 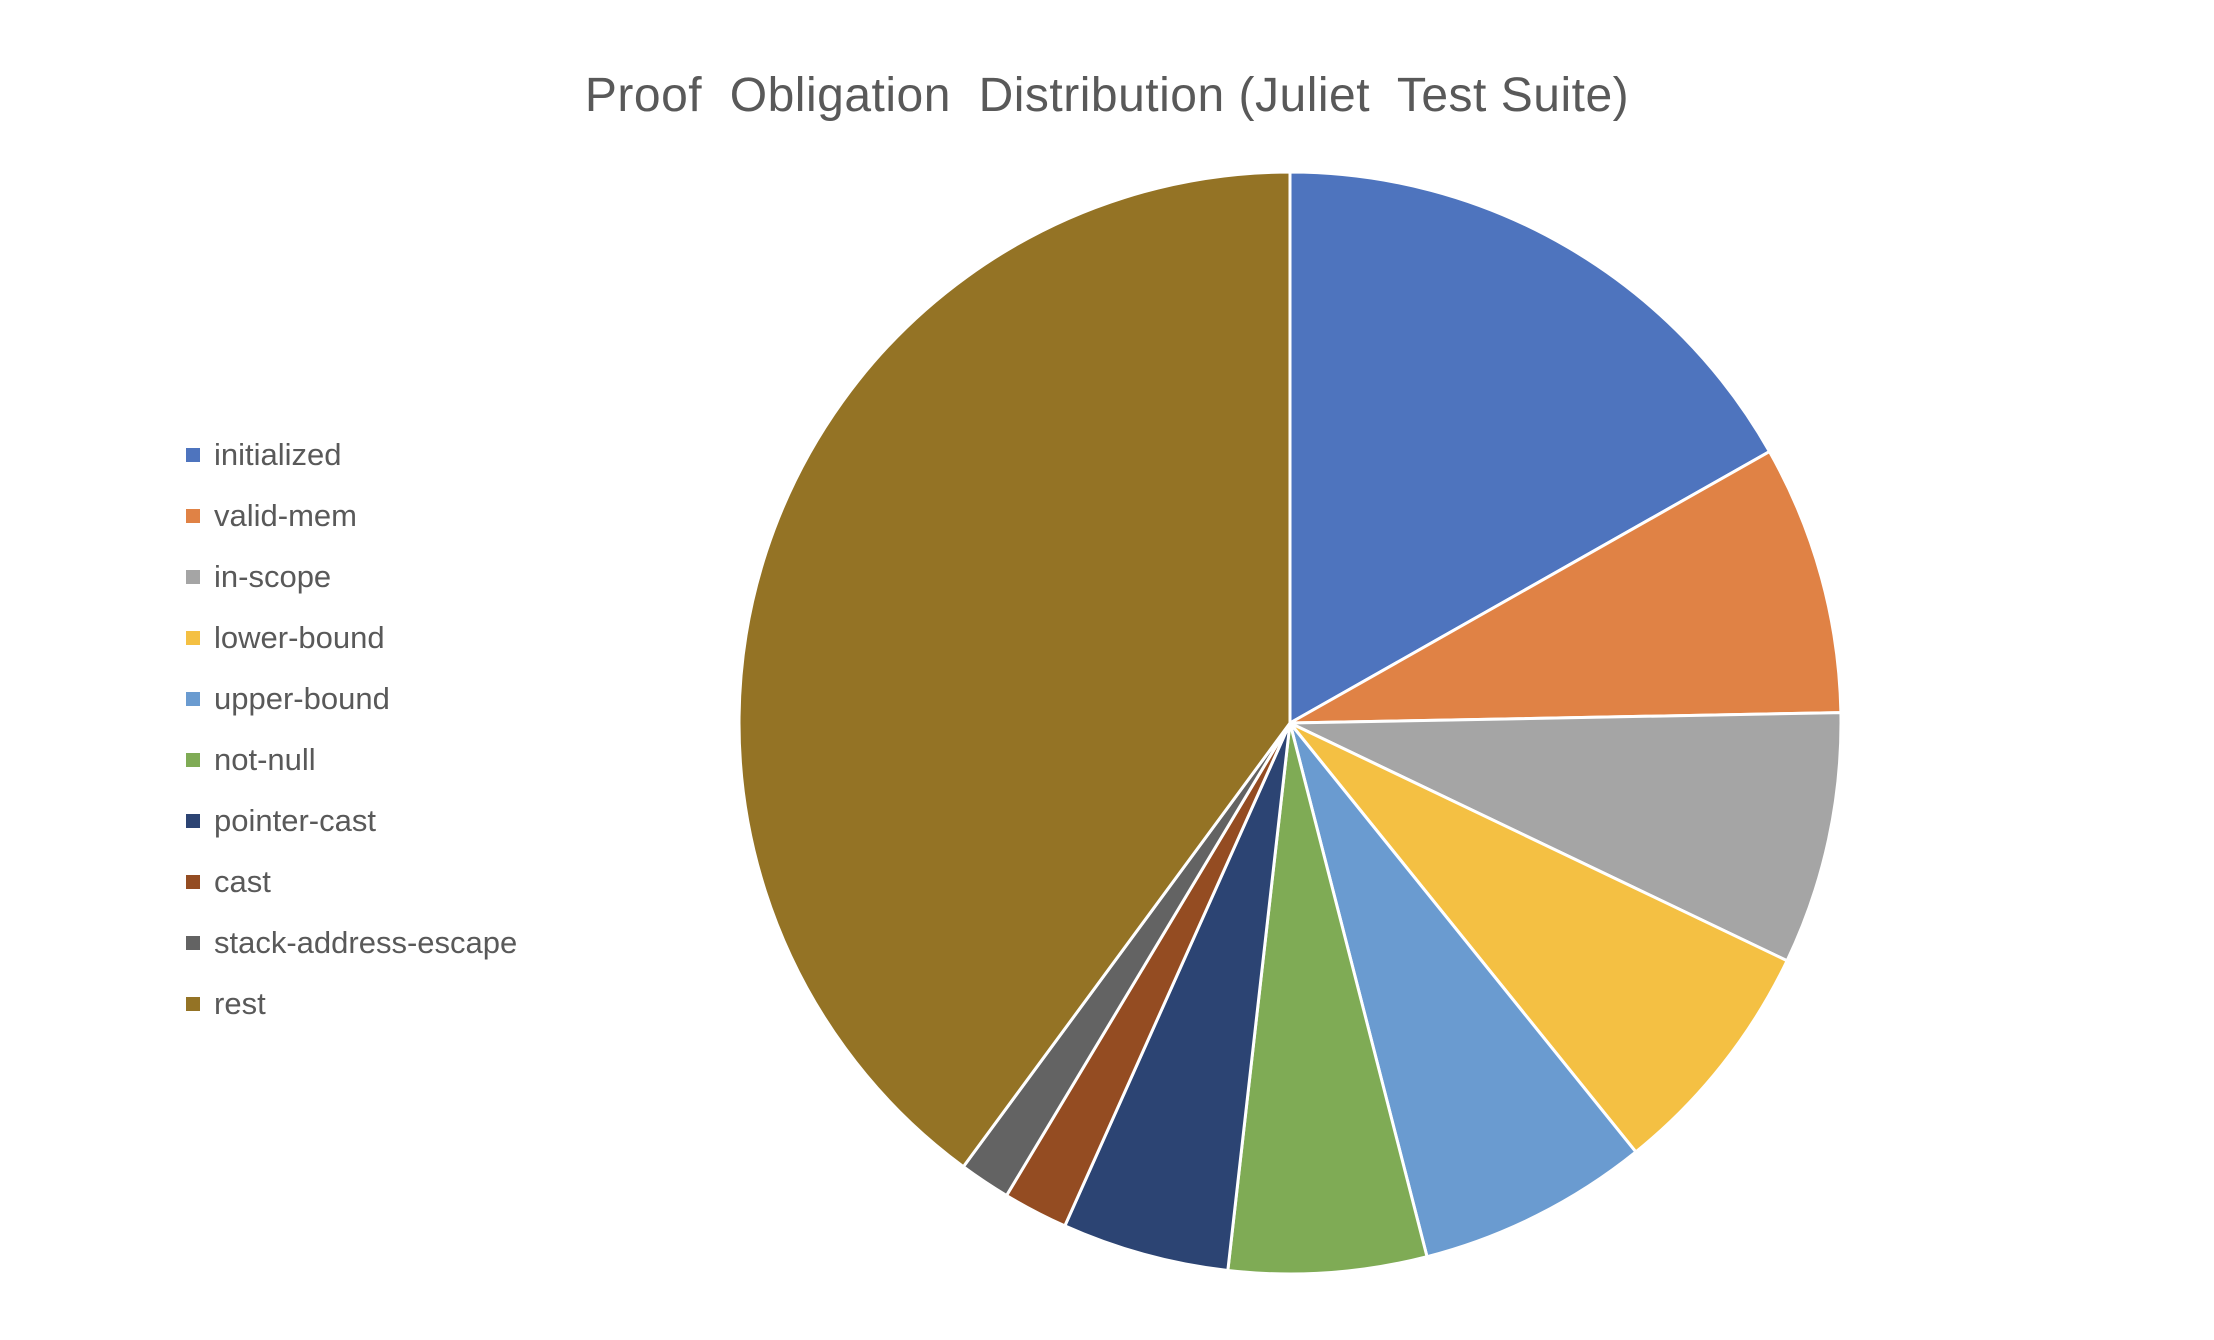 I want to click on legend-item-lower-bound: lower-bound, so click(x=351, y=637).